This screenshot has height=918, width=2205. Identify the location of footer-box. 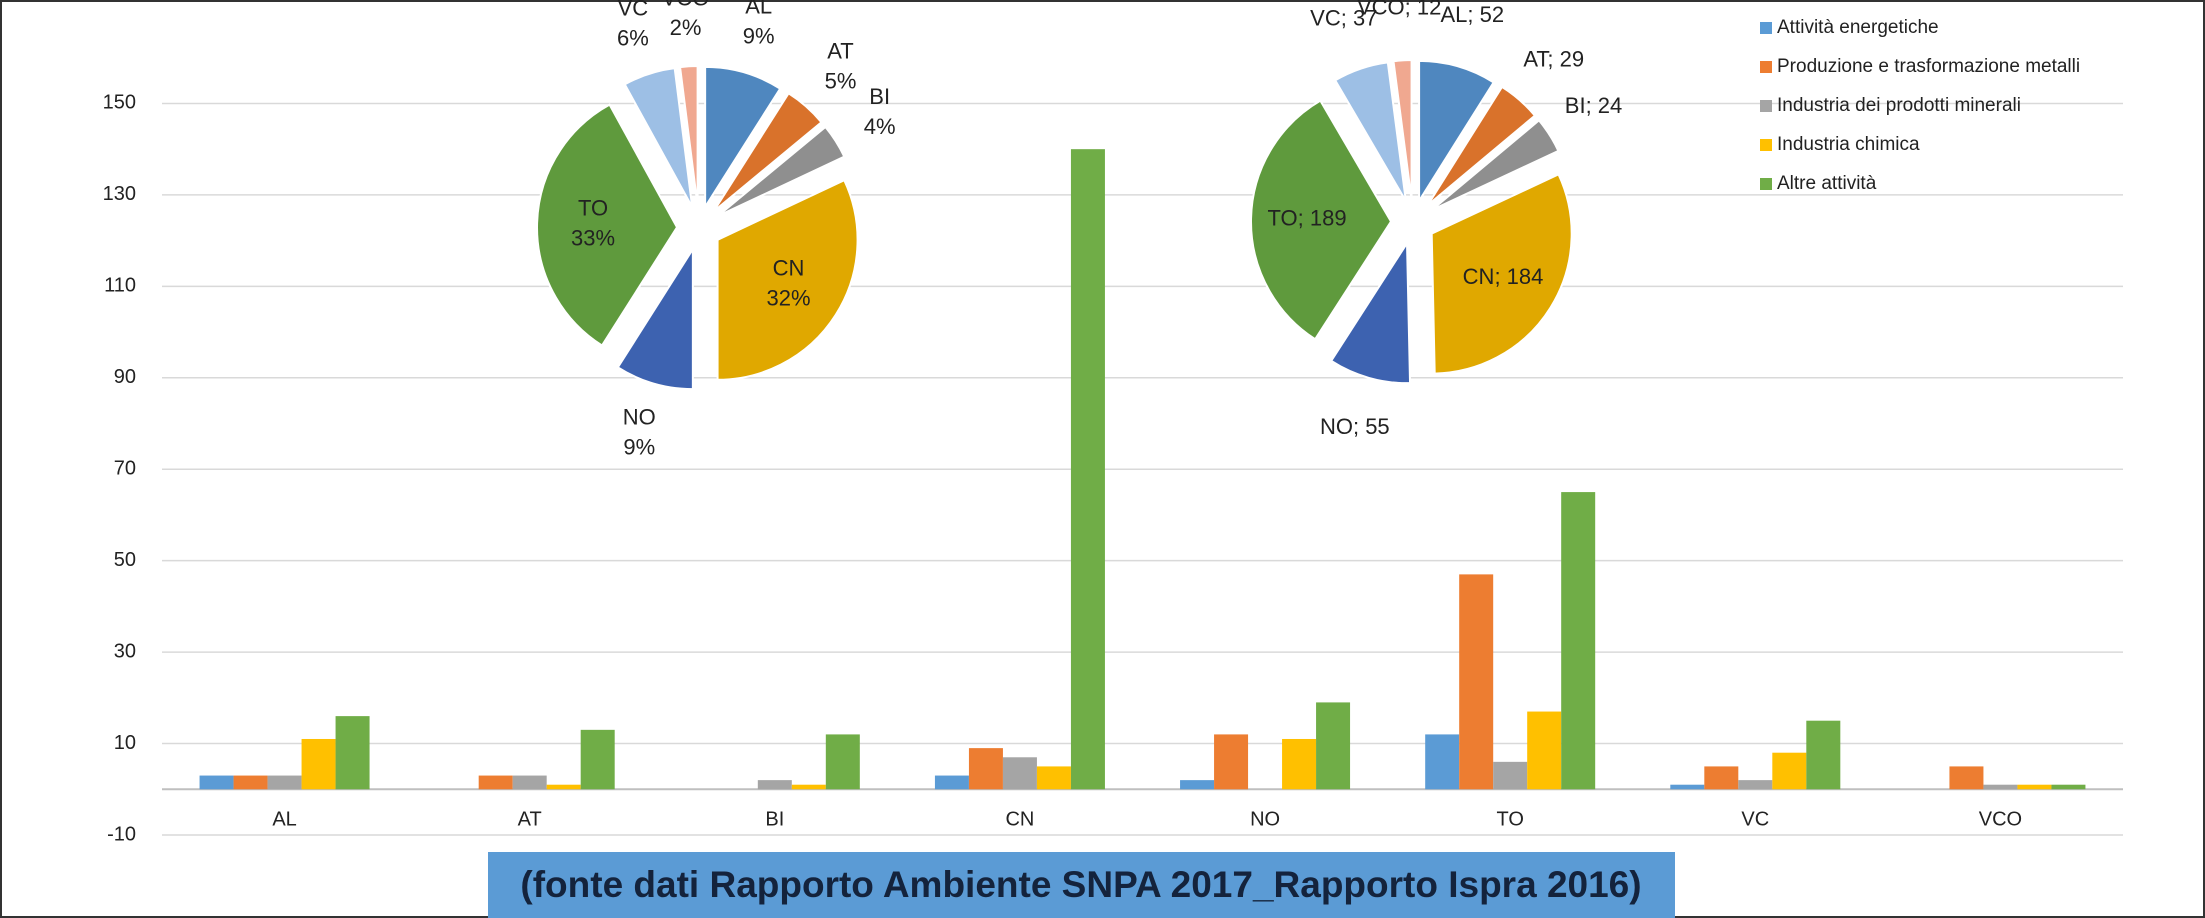
(1081, 885).